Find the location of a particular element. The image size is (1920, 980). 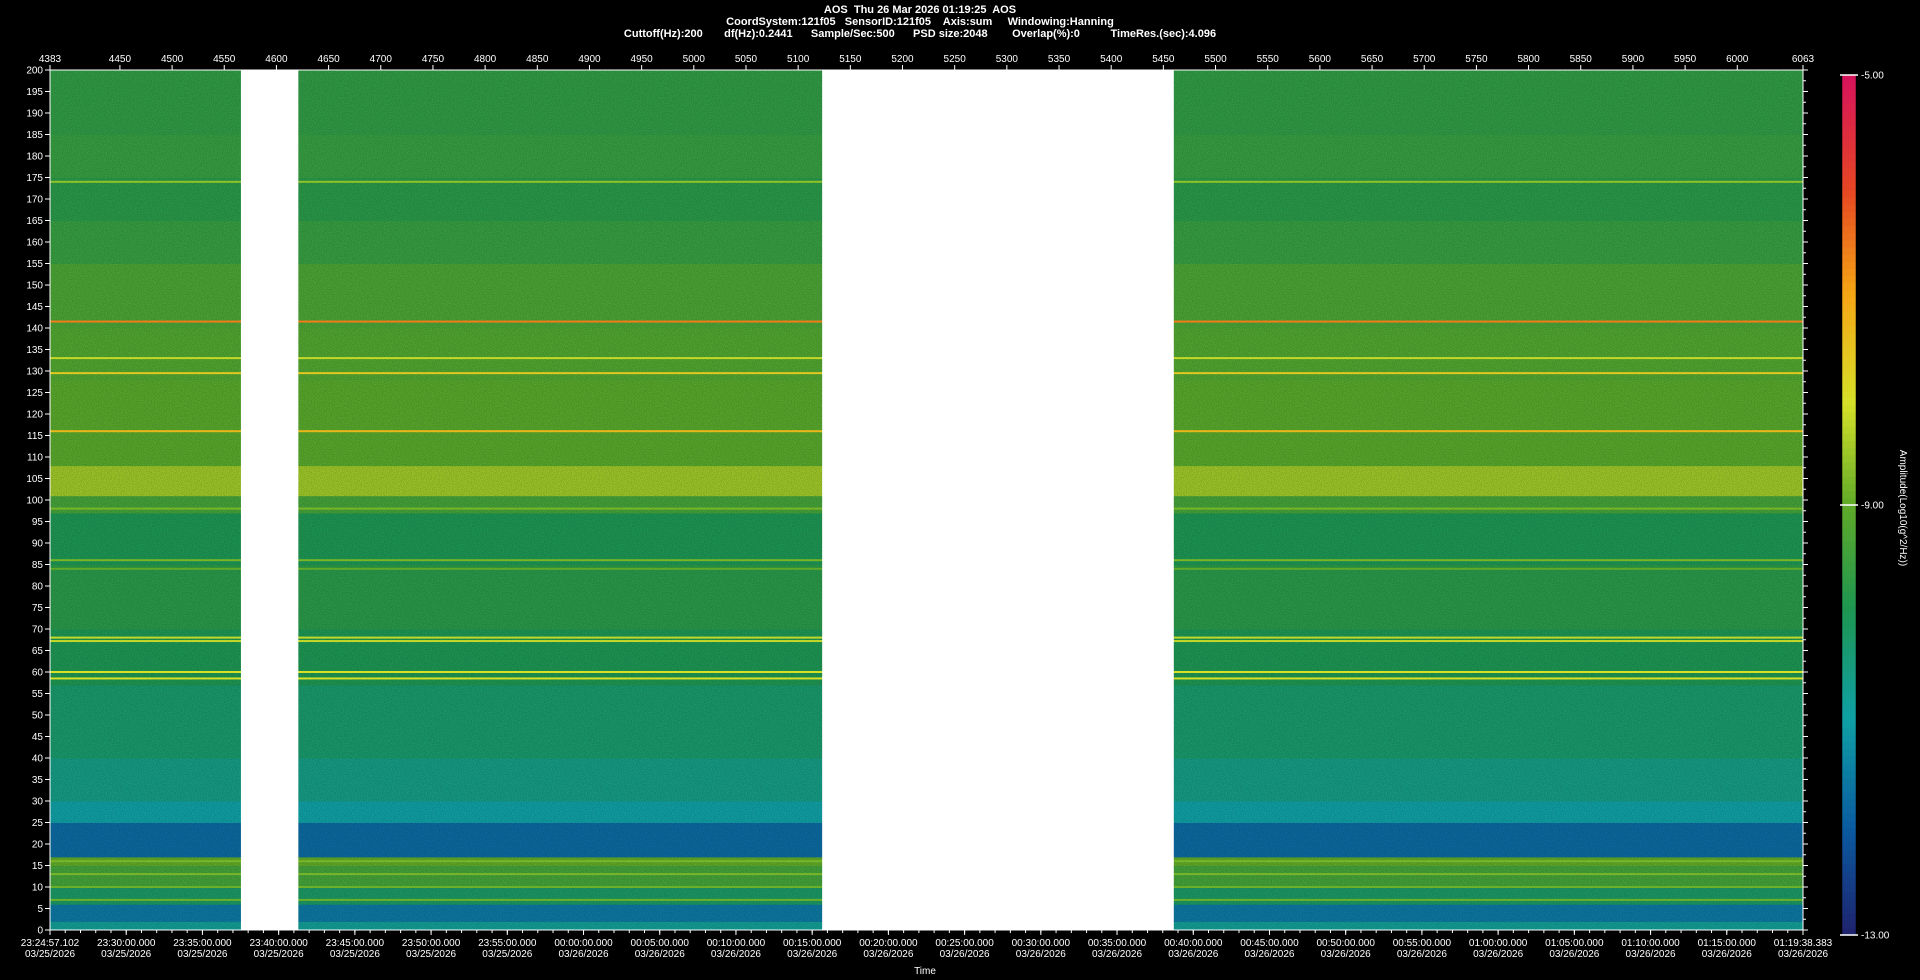

bottom-tick-time: 01:00:00.000 is located at coordinates (1498, 943).